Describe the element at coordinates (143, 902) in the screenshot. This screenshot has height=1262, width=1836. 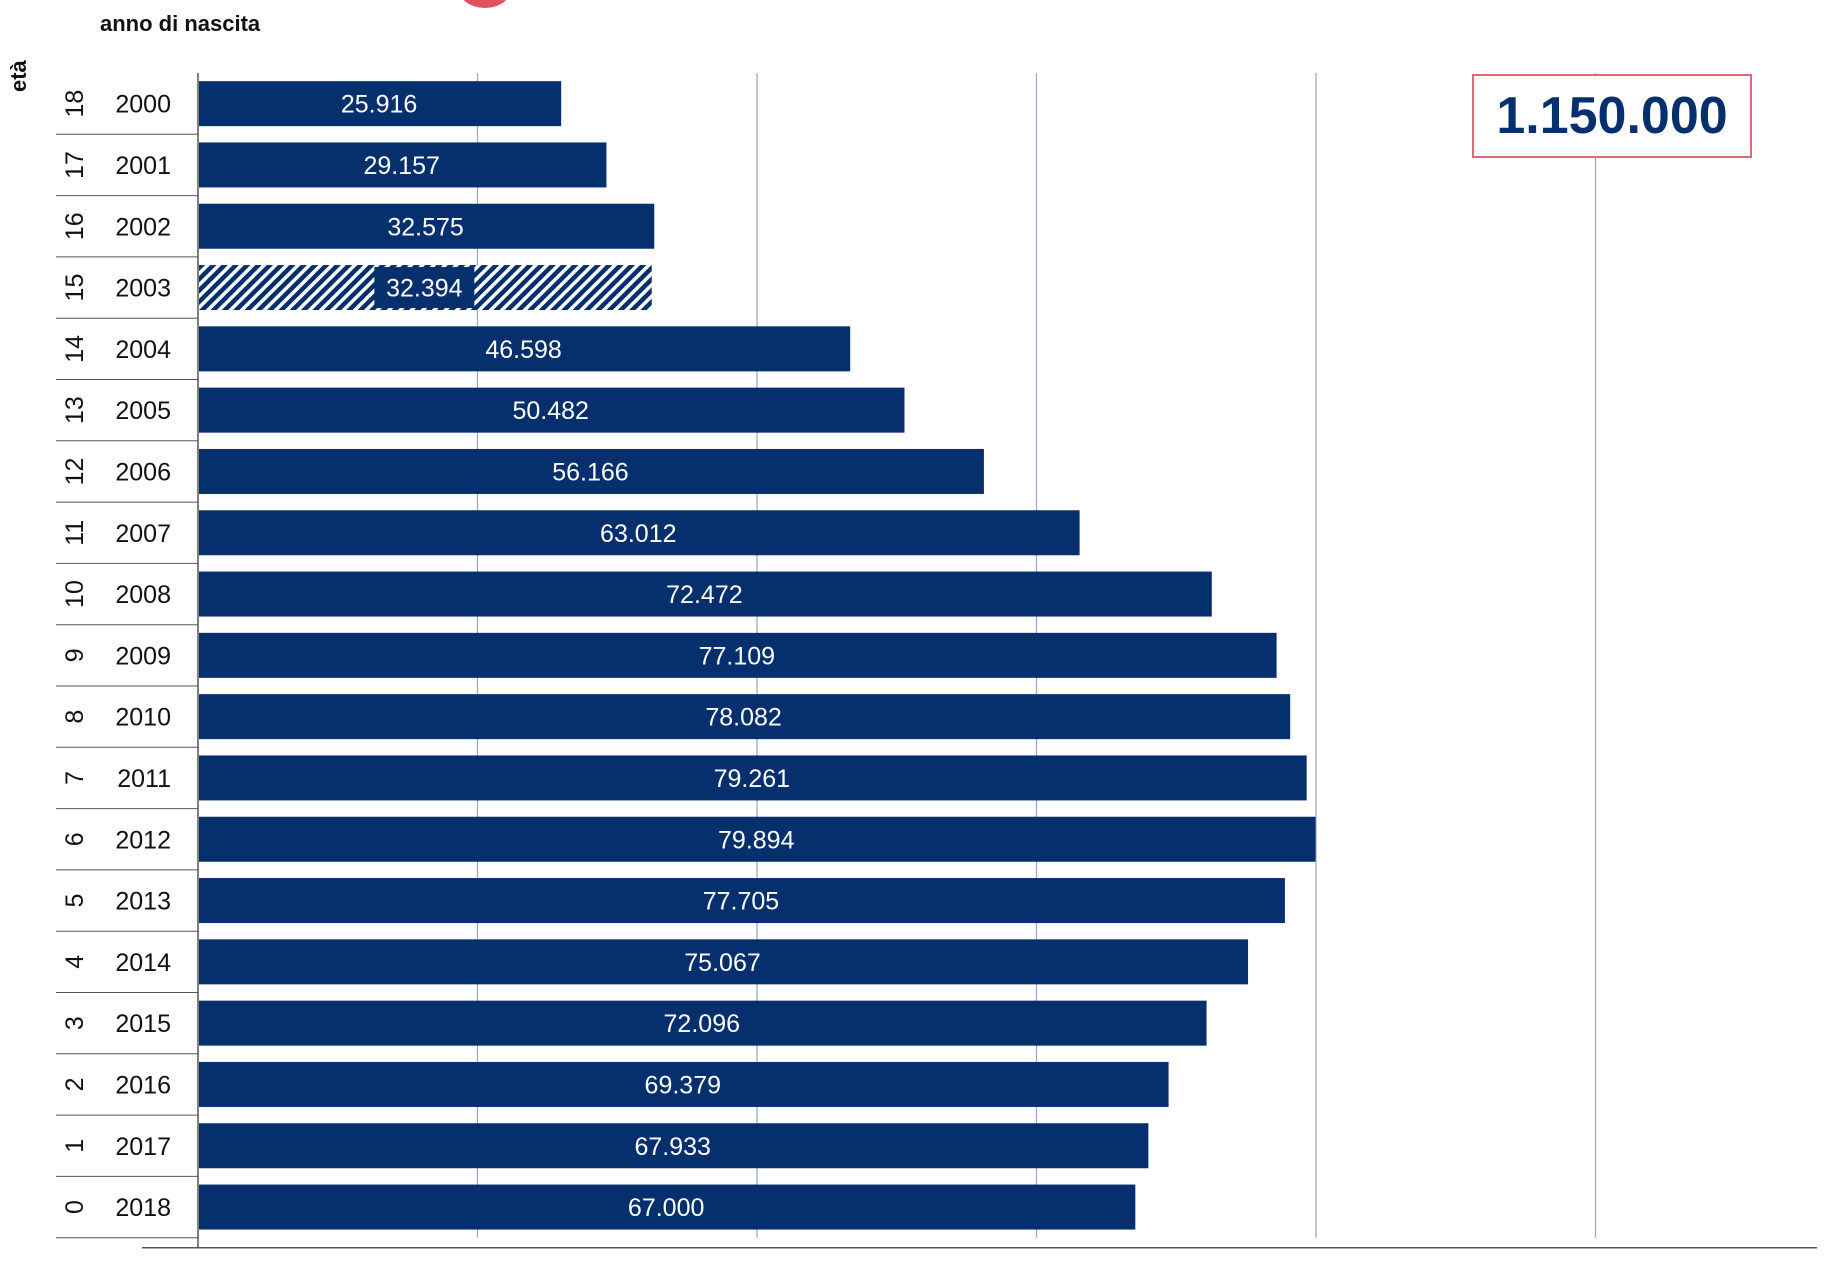
I see `year-label: 2013` at that location.